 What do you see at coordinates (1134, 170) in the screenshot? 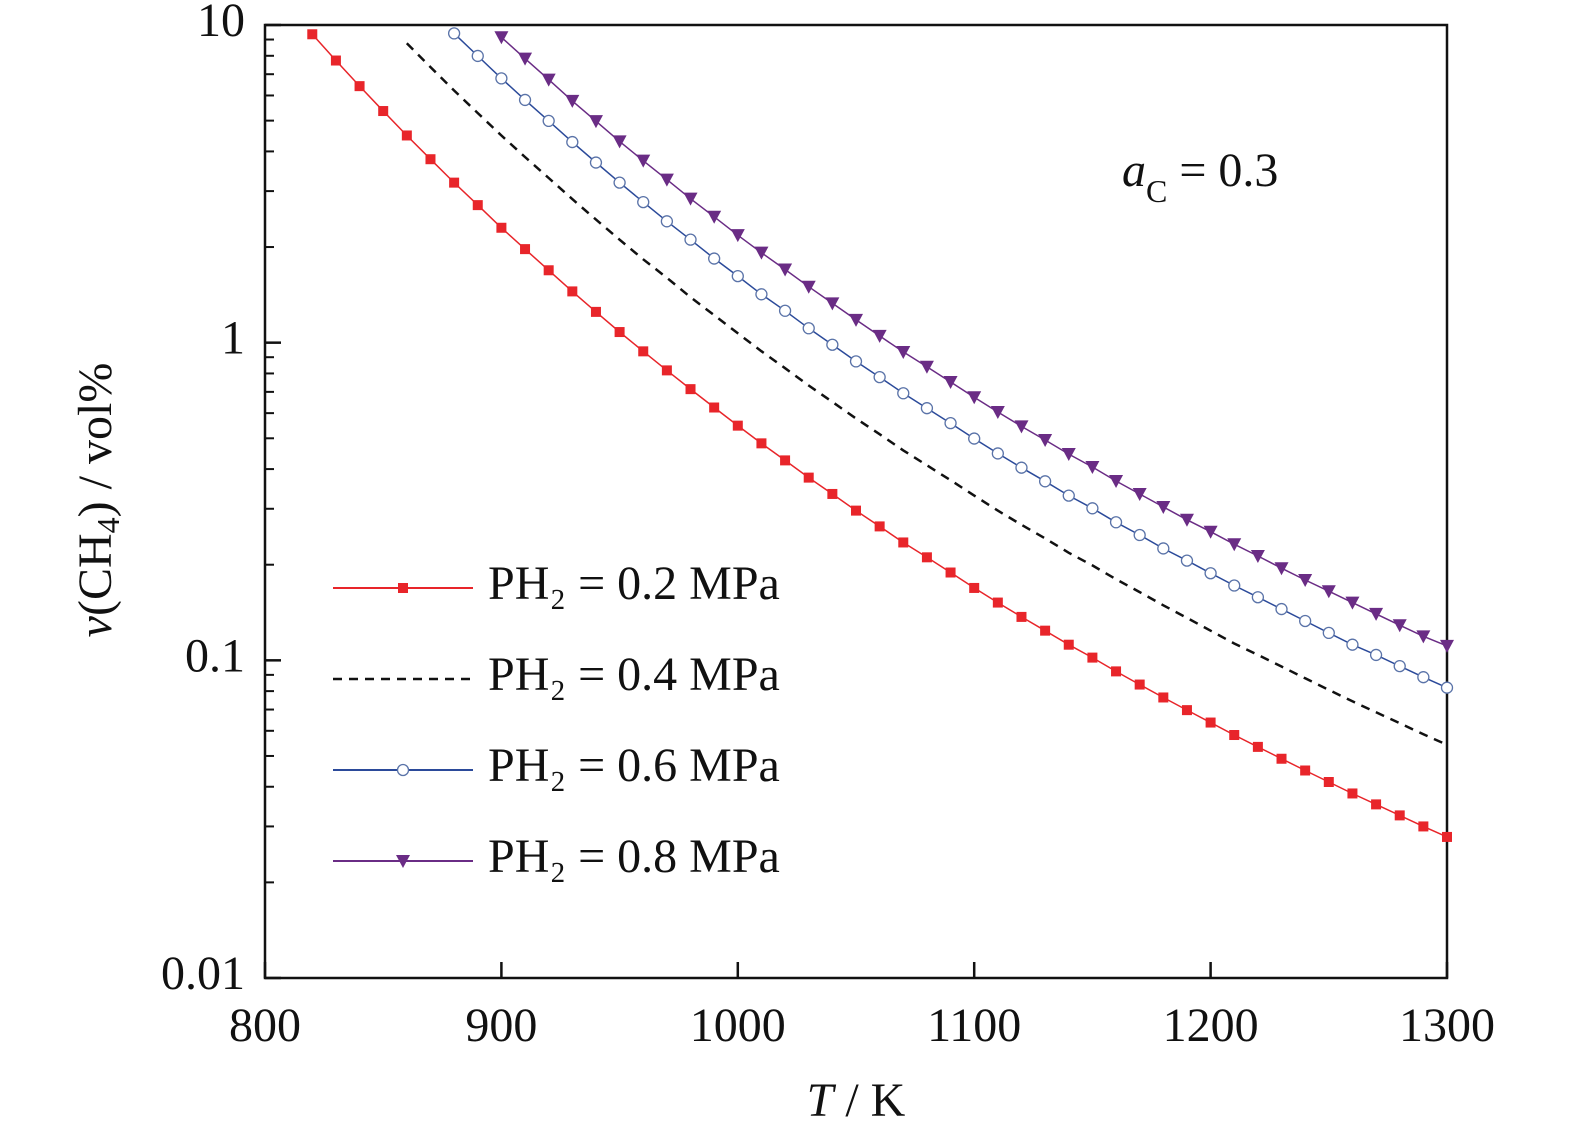
I see `annotation-symbol: a` at bounding box center [1134, 170].